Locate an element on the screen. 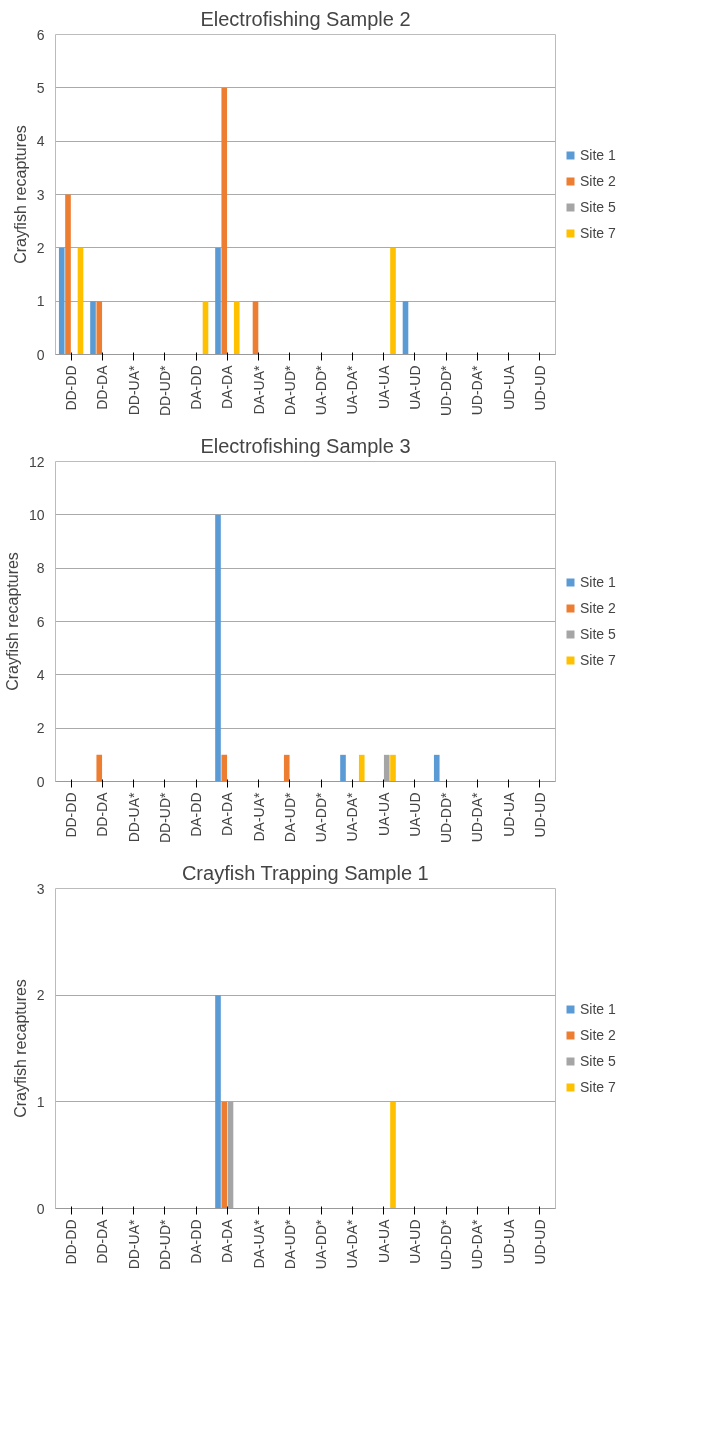 The width and height of the screenshot is (703, 1443). y-tick-label: 8 is located at coordinates (40, 568).